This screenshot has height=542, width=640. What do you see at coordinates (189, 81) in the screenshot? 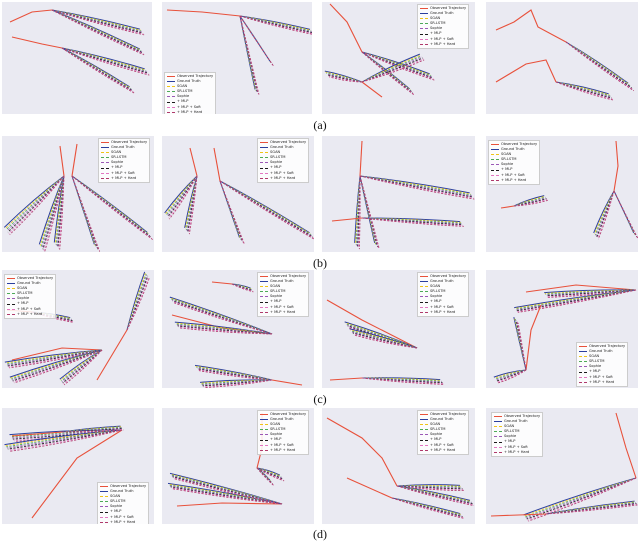
I see `legend-label: Ground Truth` at bounding box center [189, 81].